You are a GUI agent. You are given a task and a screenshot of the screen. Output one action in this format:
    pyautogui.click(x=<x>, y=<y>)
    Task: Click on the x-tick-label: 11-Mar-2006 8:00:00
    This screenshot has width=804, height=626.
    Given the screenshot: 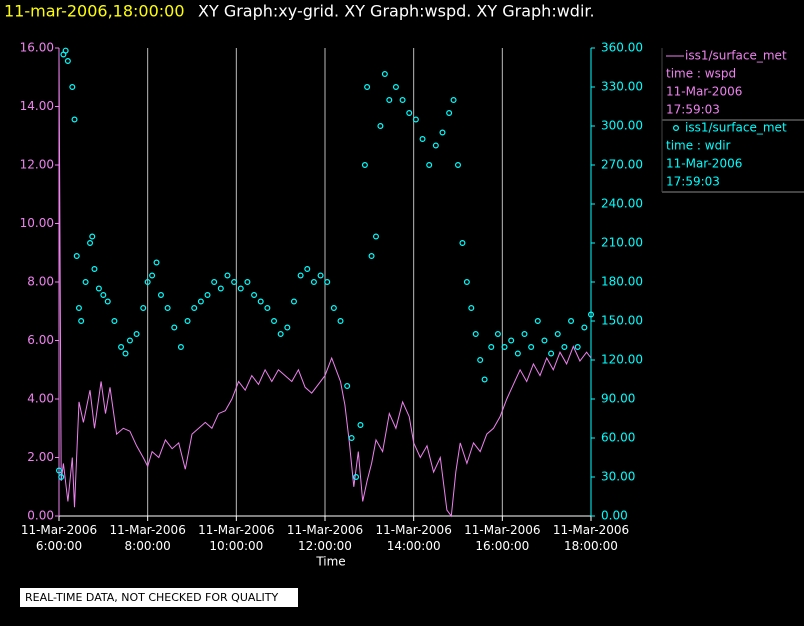 What is the action you would take?
    pyautogui.click(x=147, y=538)
    